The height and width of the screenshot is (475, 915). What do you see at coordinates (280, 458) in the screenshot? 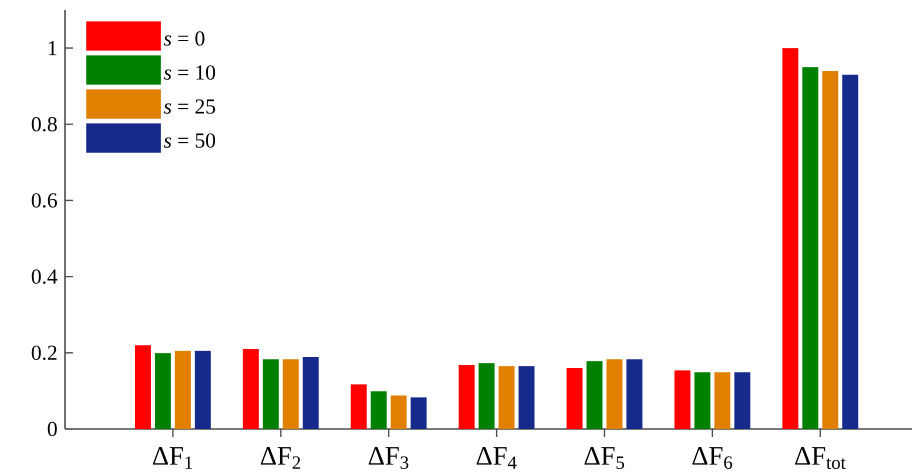
I see `x-tick-label: ΔF$_{2}$` at bounding box center [280, 458].